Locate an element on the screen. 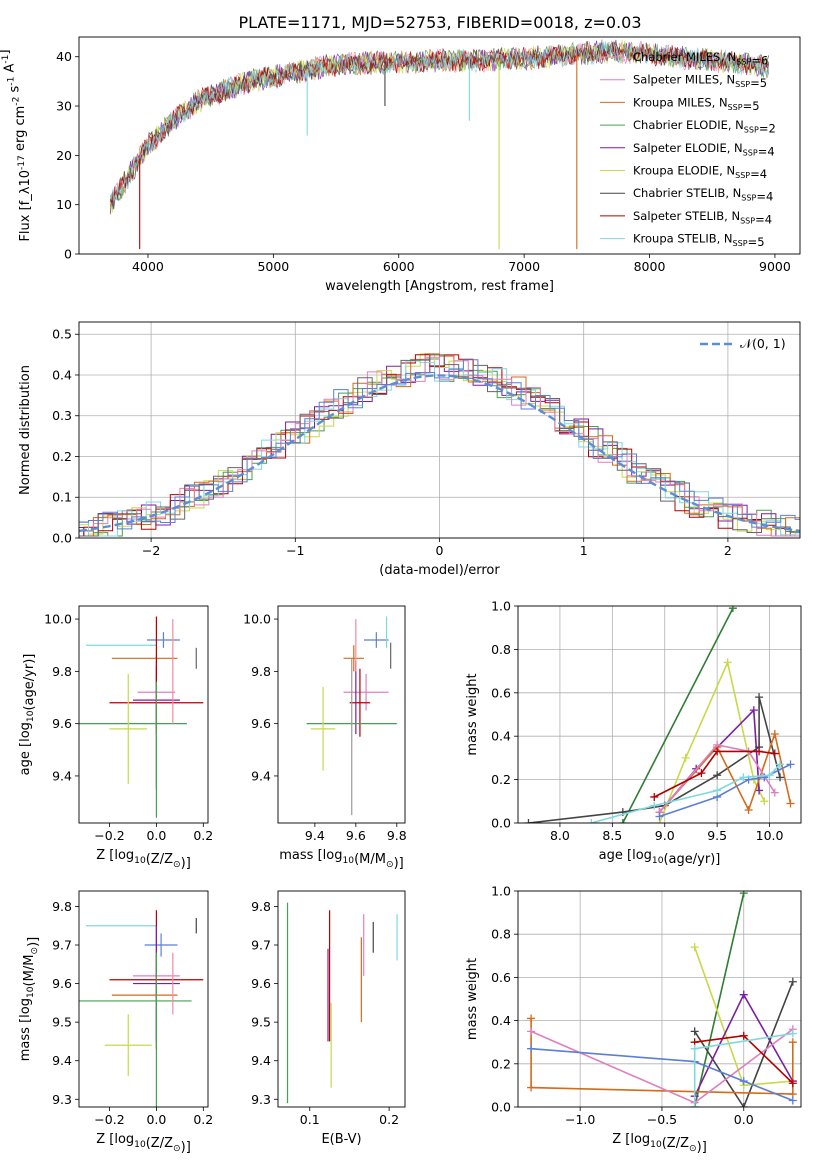  legend-label: Salpeter MILES, NSSP=5 is located at coordinates (700, 81).